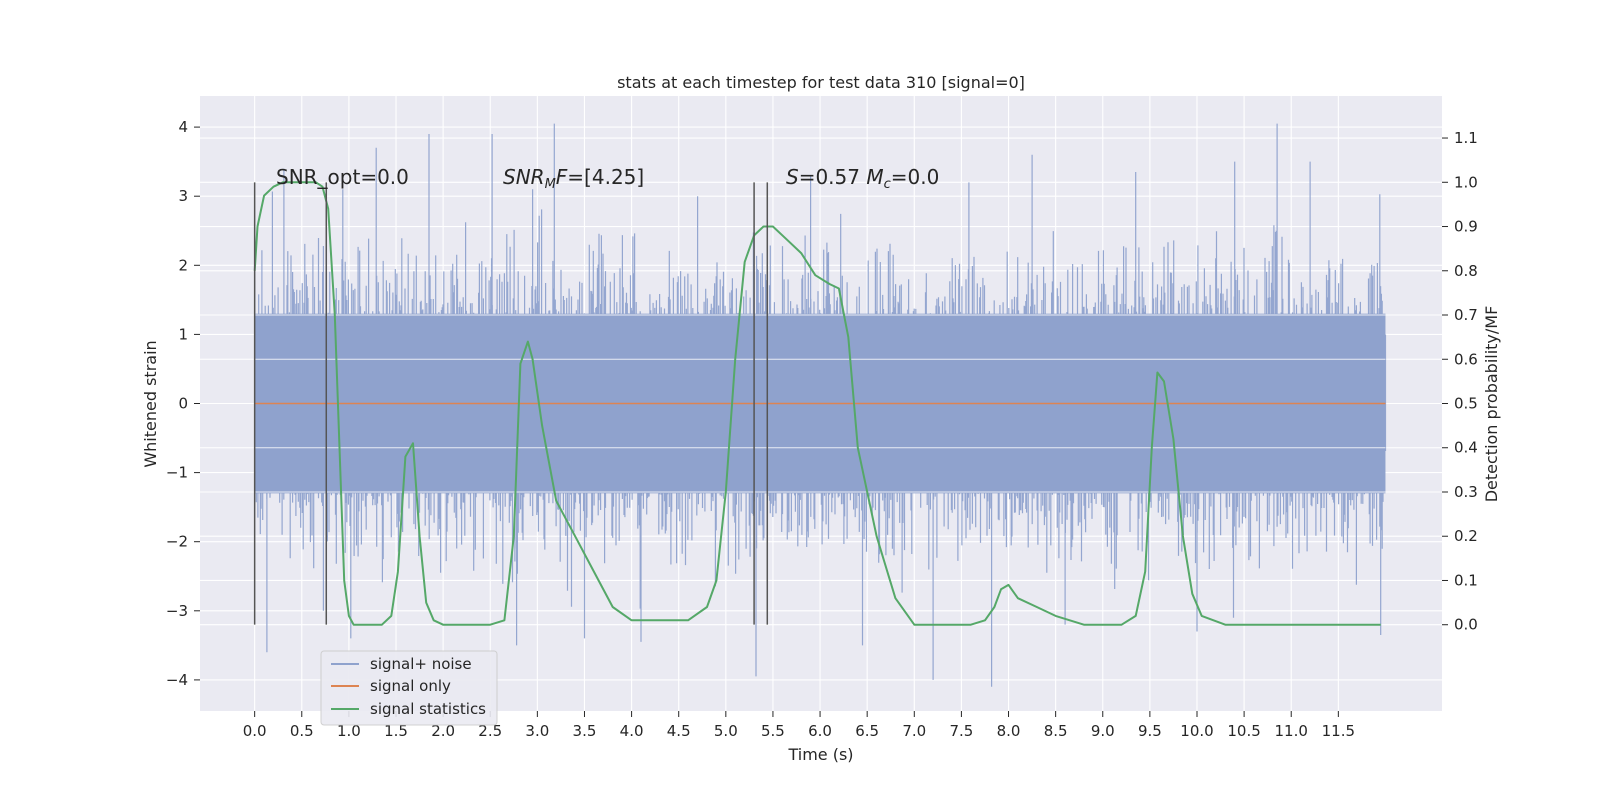 The image size is (1600, 800). Describe the element at coordinates (1466, 182) in the screenshot. I see `y2-tick-label: 1.0` at that location.